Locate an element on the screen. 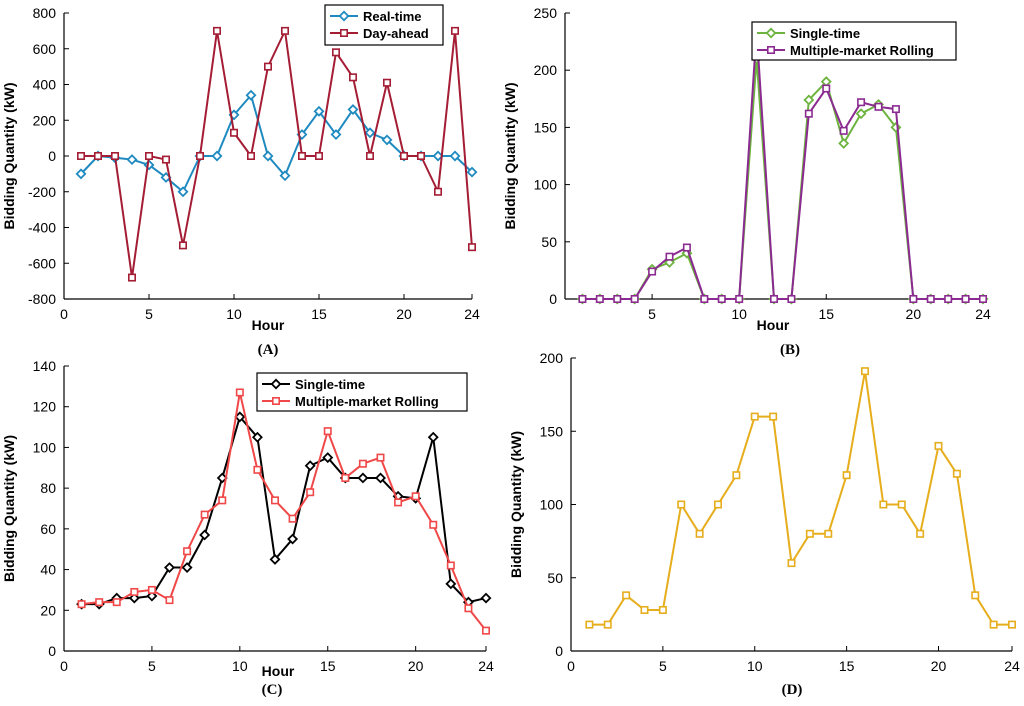 This screenshot has height=706, width=1024. y-tick-label: 20 is located at coordinates (48, 610).